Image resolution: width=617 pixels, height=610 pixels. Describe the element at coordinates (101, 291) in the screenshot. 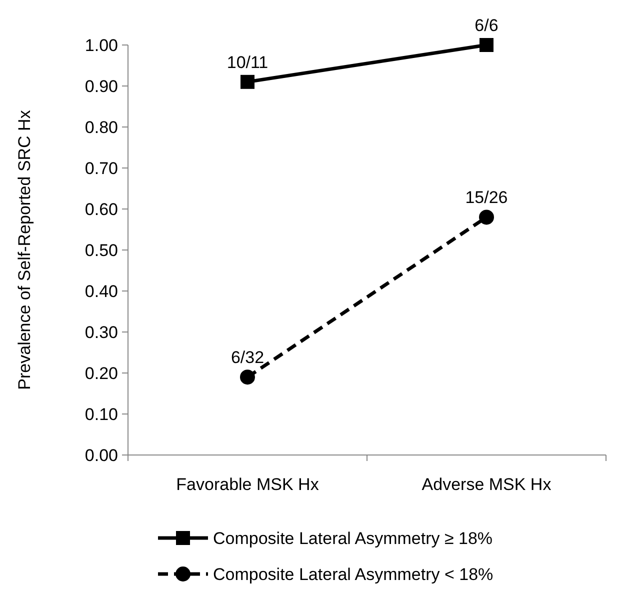

I see `y-tick-label: 0.40` at that location.